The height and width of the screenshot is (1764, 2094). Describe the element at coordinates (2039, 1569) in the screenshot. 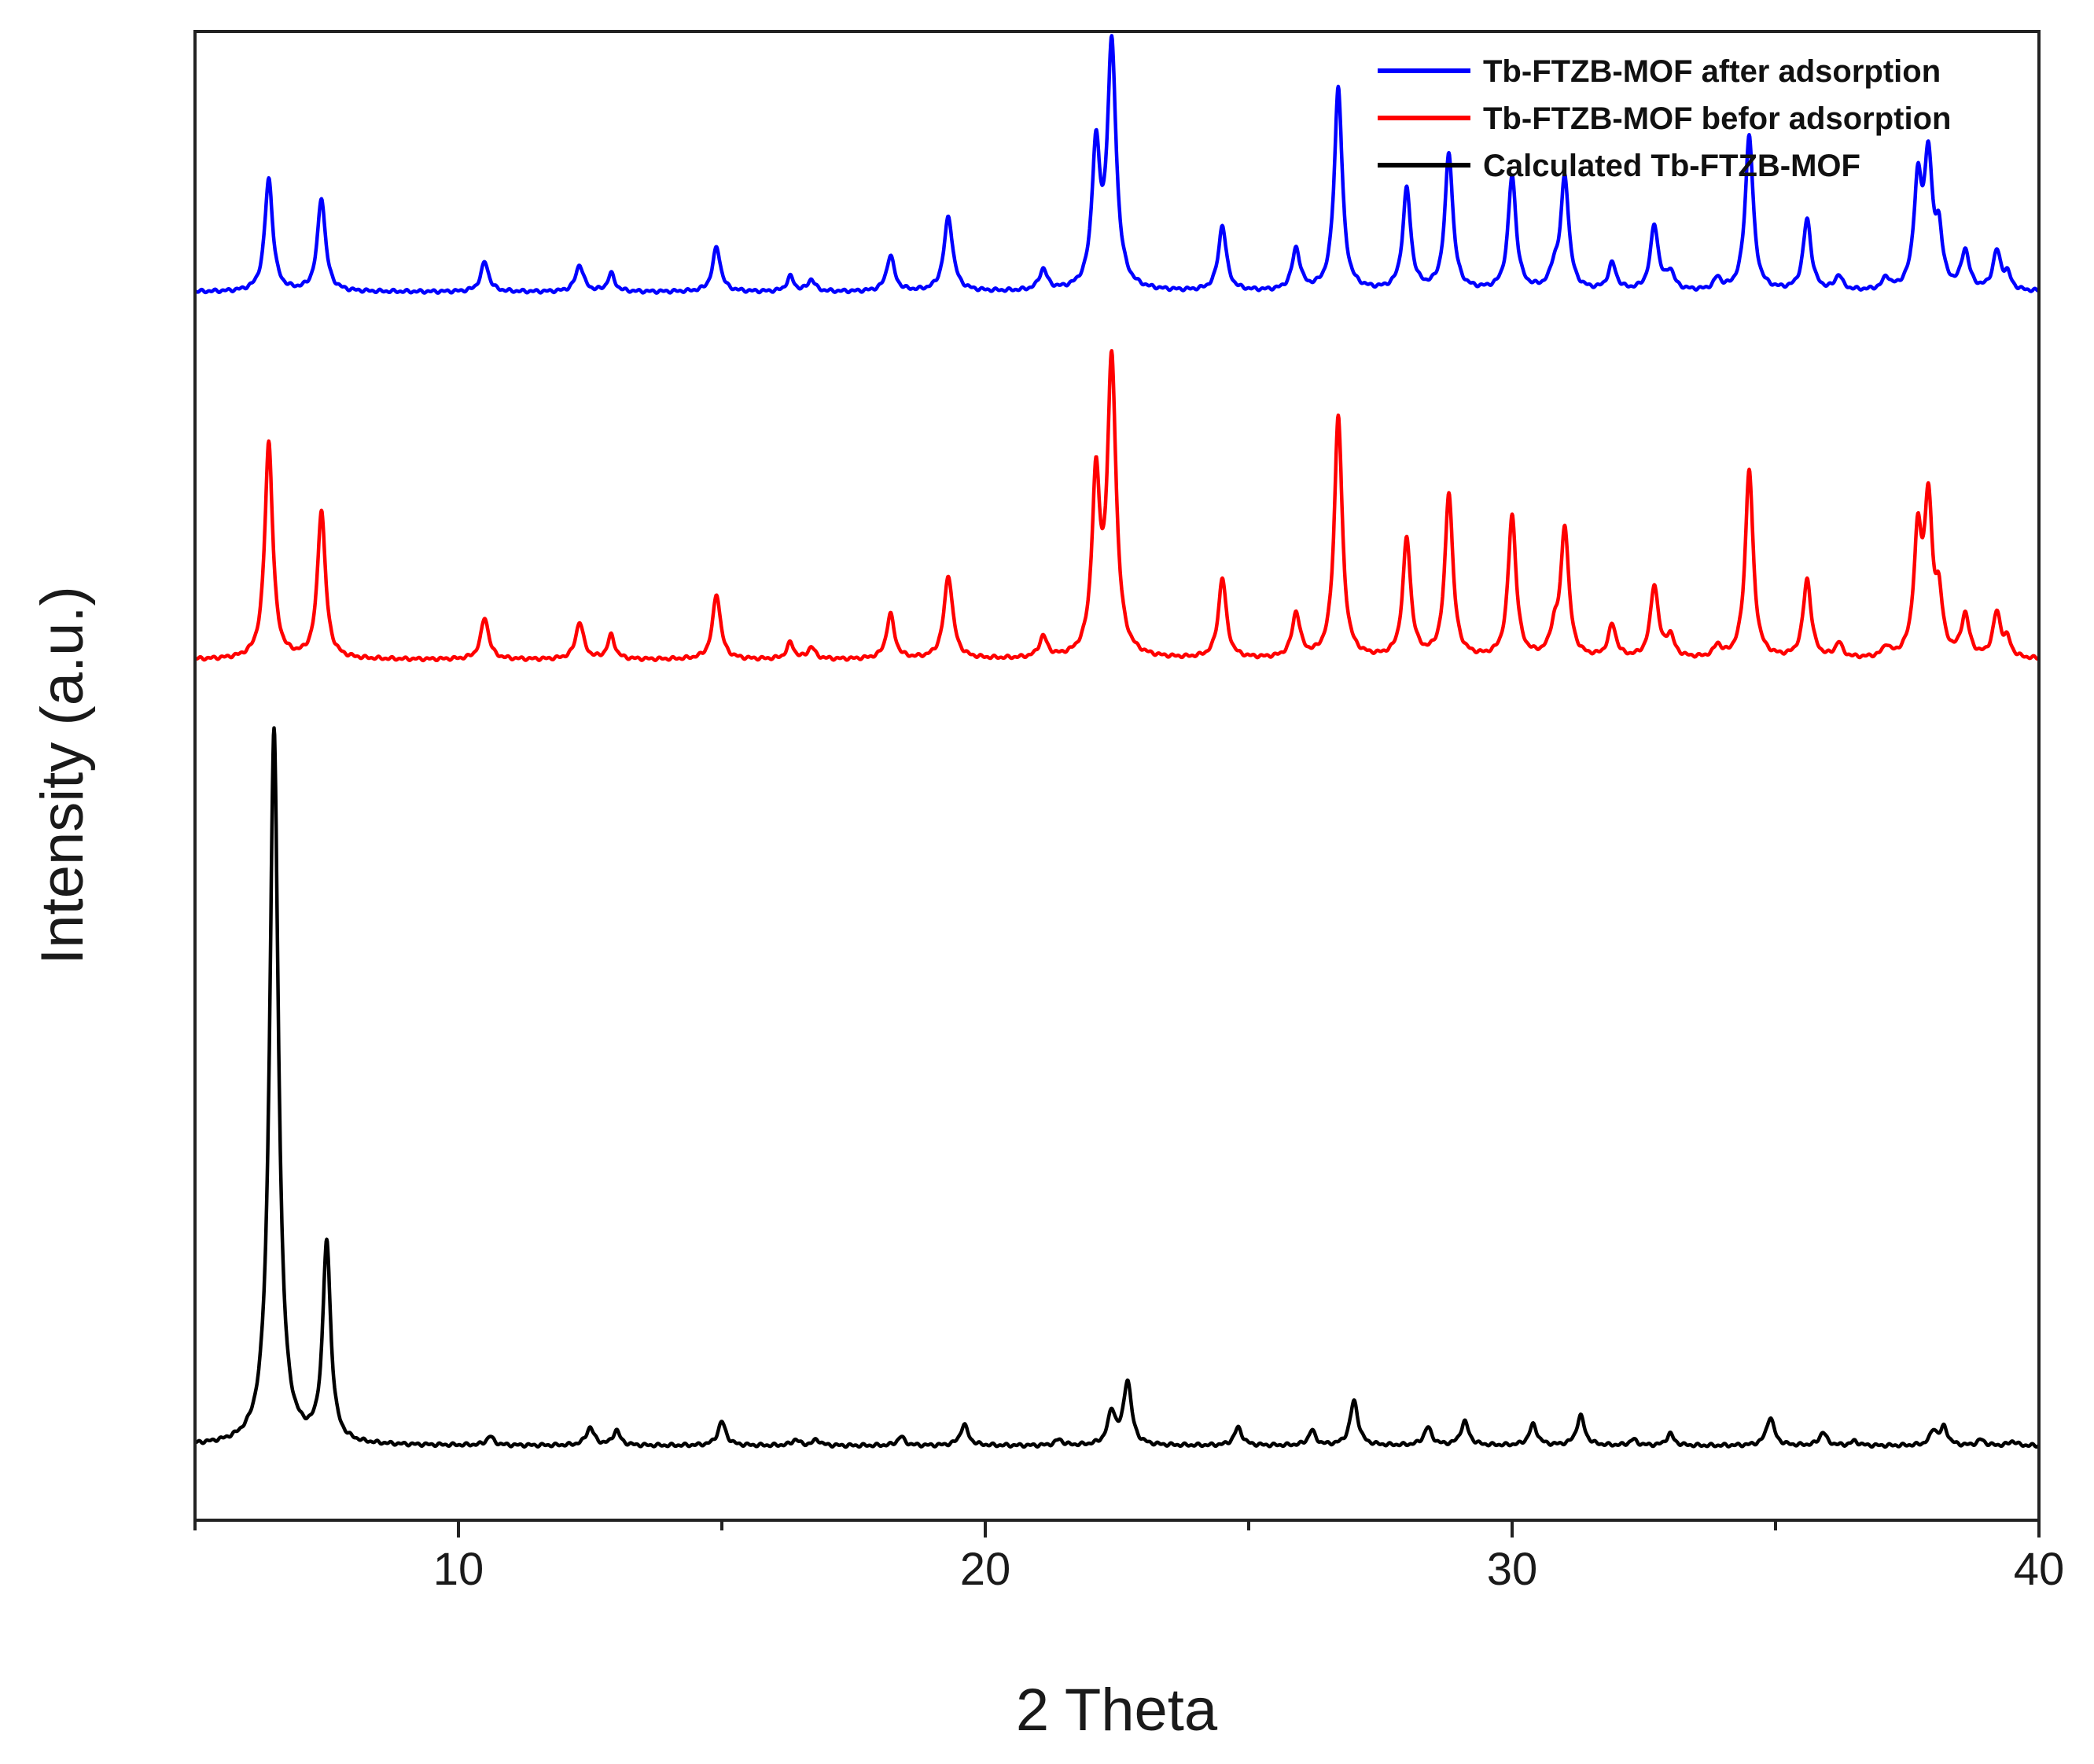

I see `x-tick-label: 40` at that location.